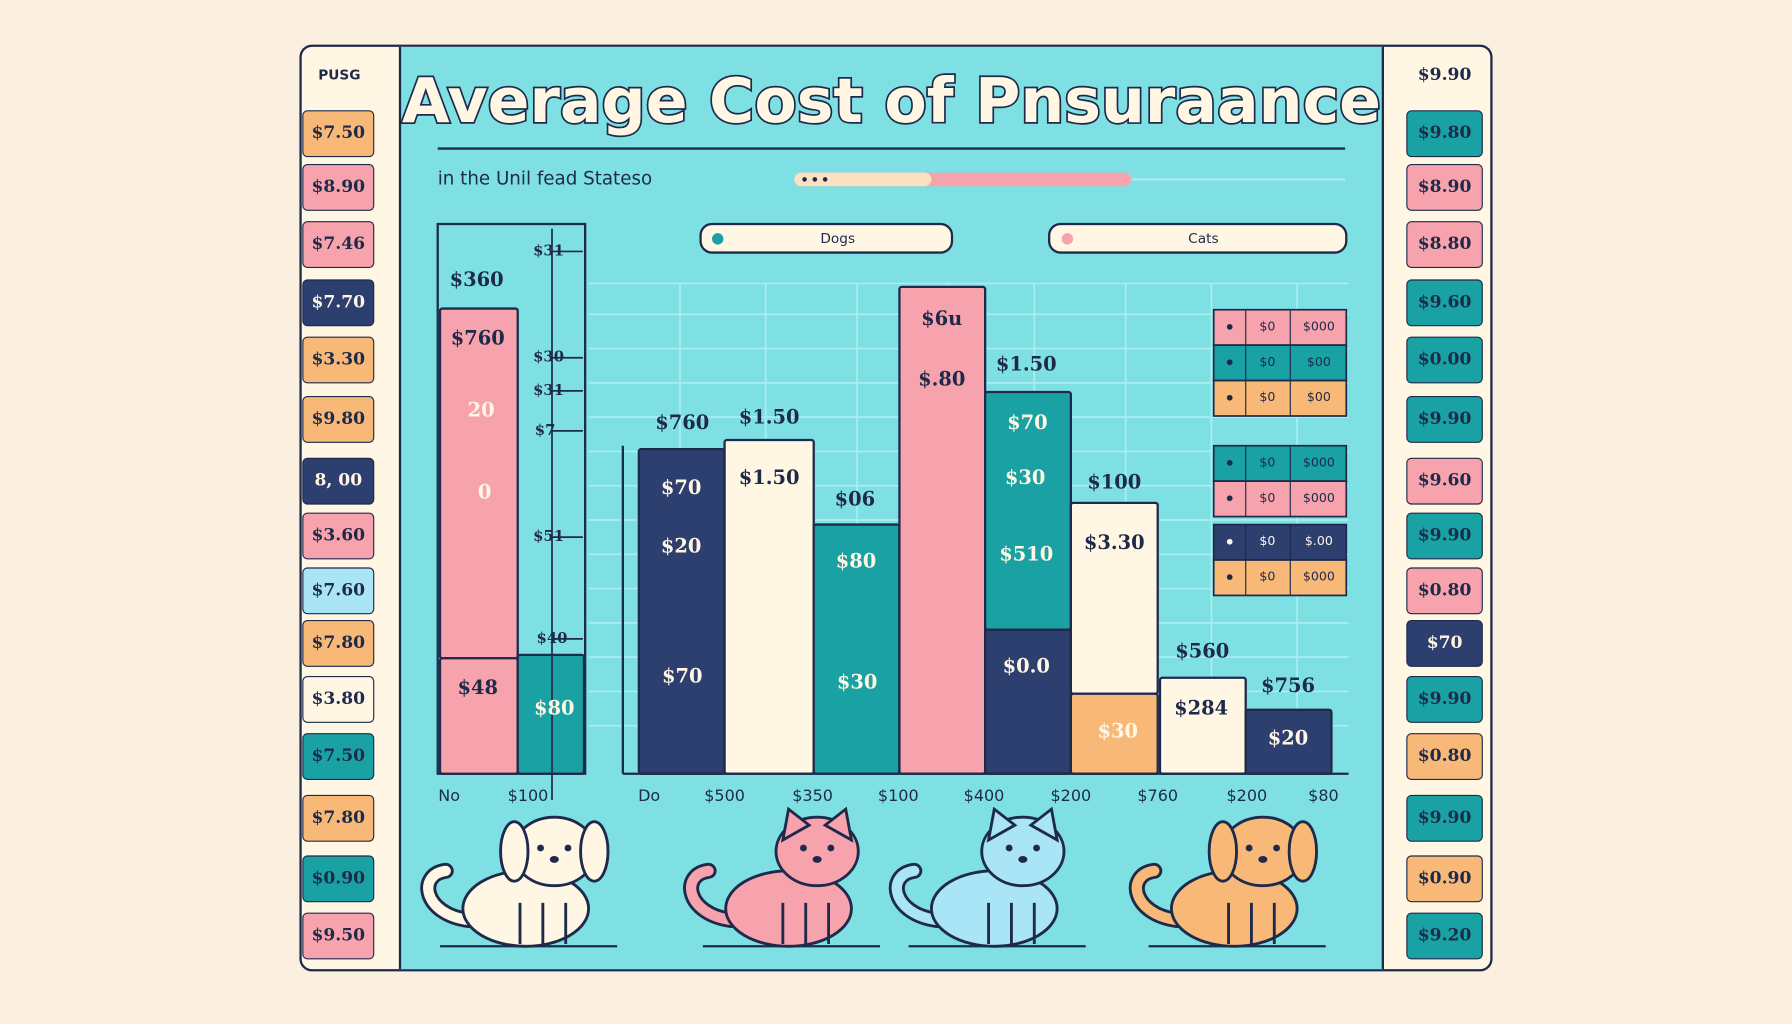 Image resolution: width=1792 pixels, height=1024 pixels. I want to click on legend-swatch, so click(1067, 239).